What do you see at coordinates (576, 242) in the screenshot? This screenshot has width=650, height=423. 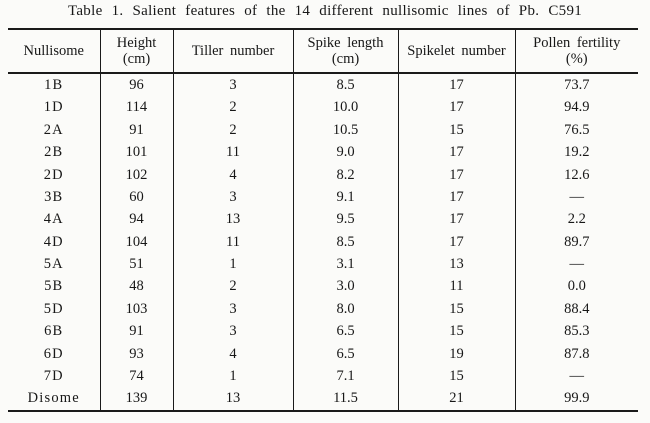 I see `table-cell: 89.7` at bounding box center [576, 242].